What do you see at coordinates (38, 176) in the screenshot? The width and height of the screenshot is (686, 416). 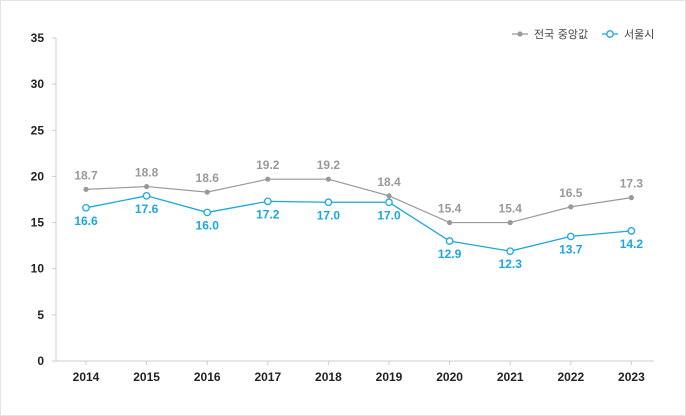 I see `y-tick-label: 20` at bounding box center [38, 176].